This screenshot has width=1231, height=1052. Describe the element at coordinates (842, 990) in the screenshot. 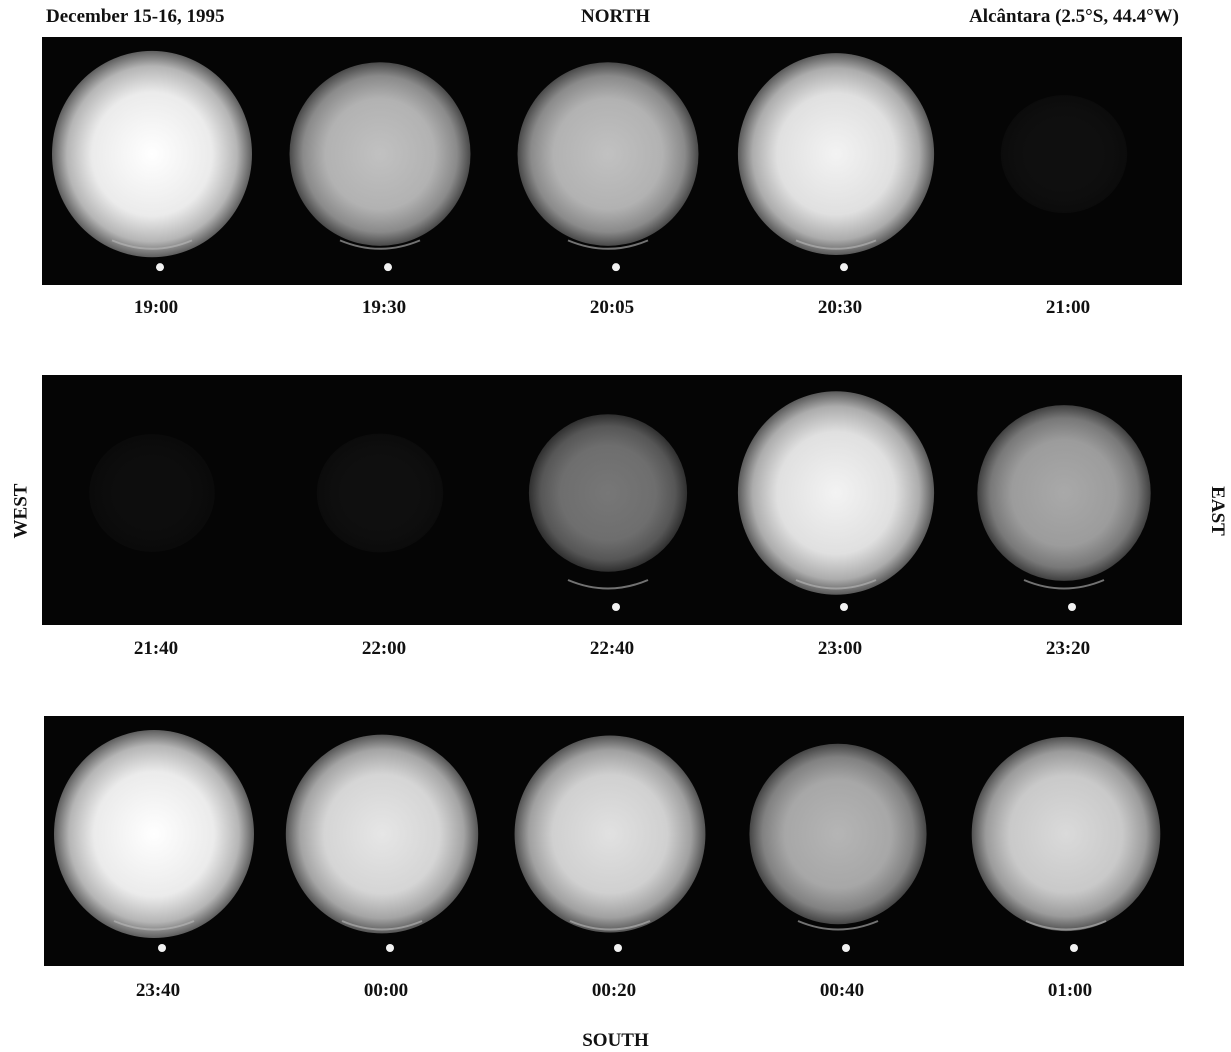

I see `time-label: 00:40` at that location.